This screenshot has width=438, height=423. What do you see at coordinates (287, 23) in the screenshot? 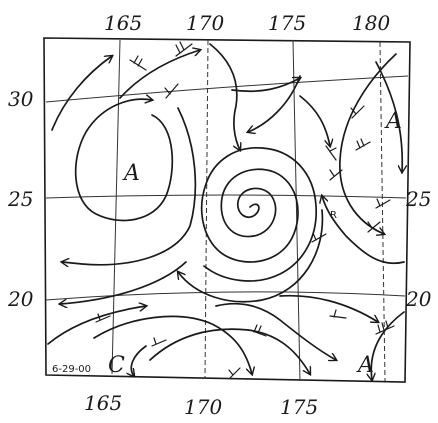
I see `lon-label-top: 175` at bounding box center [287, 23].